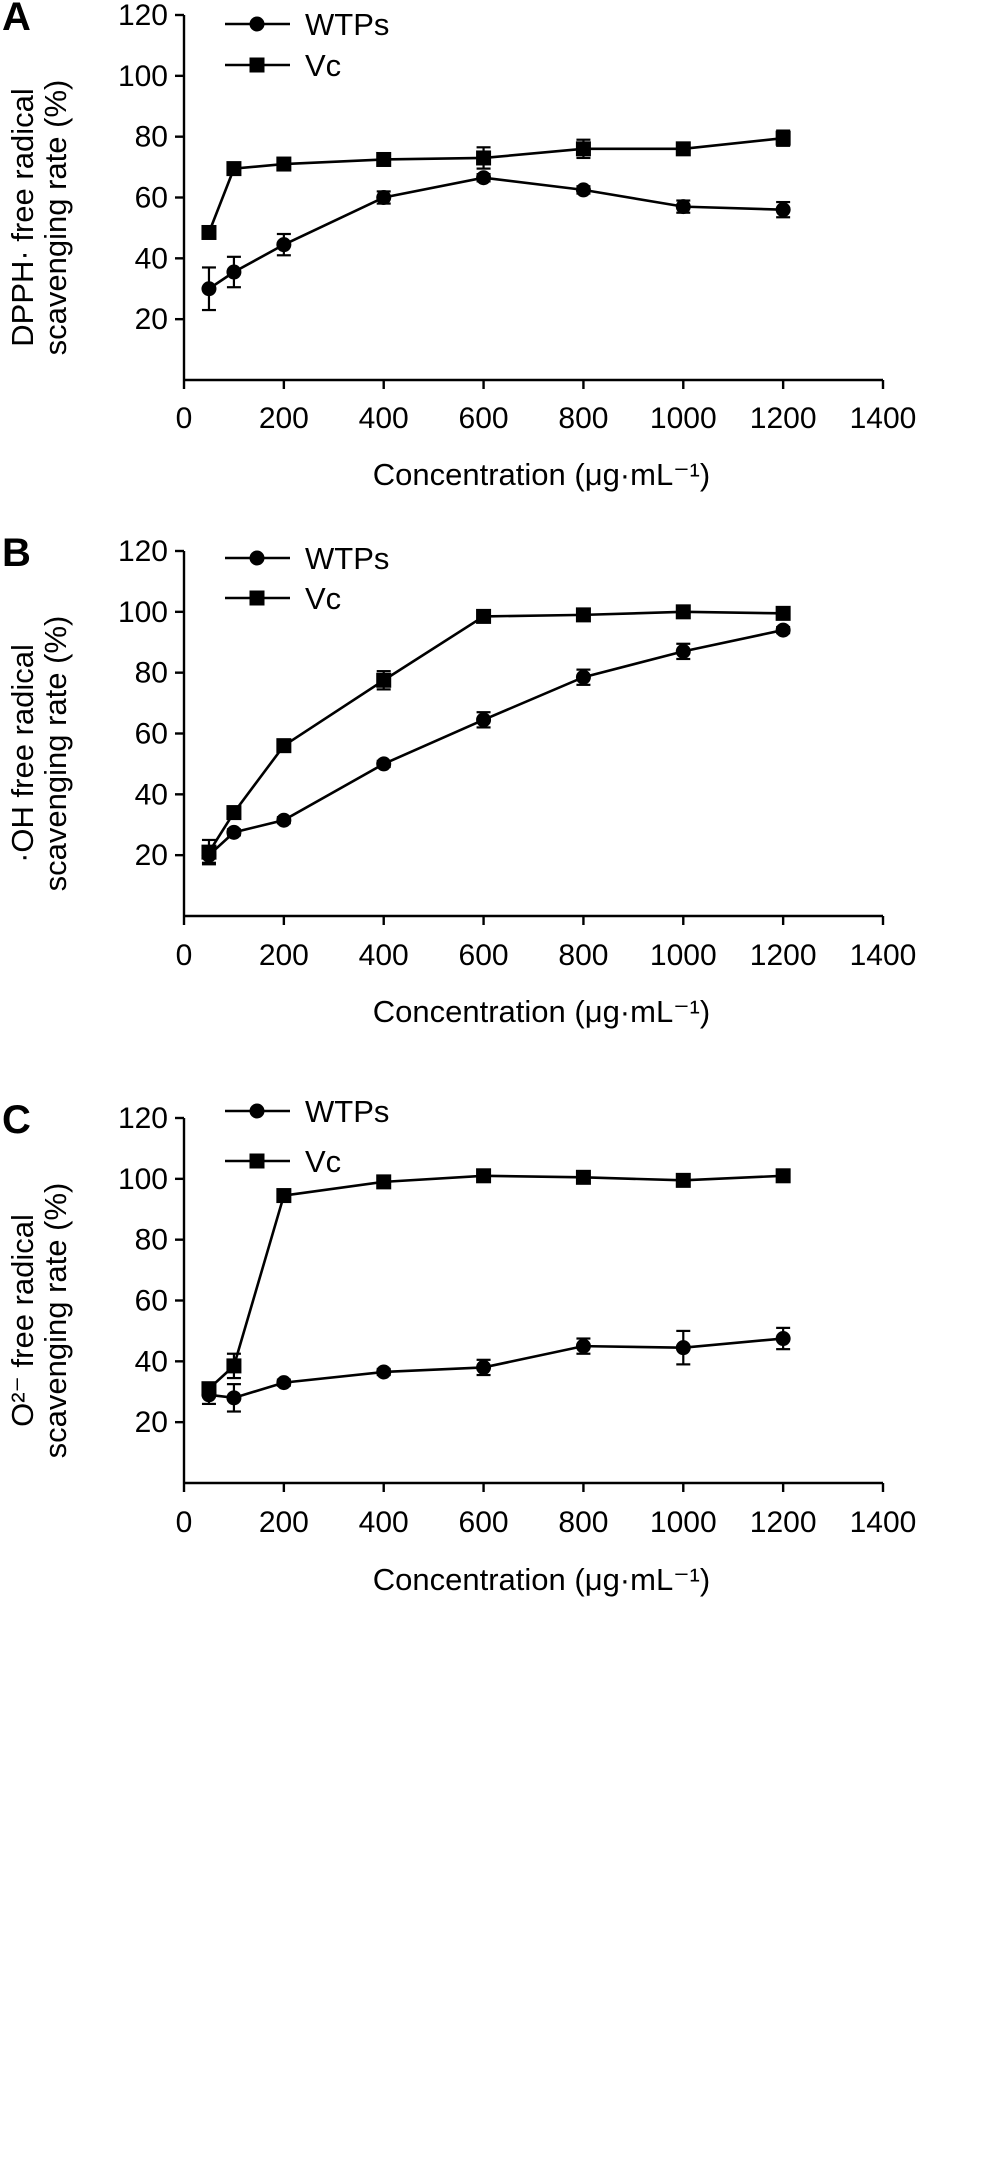 This screenshot has width=1000, height=2164. What do you see at coordinates (22, 753) in the screenshot?
I see `y-axis-title-line: ·OH free radical` at bounding box center [22, 753].